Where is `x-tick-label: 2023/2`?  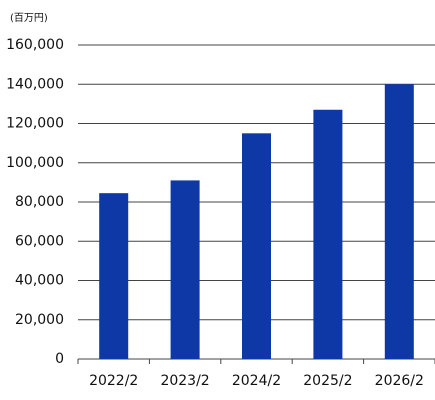 x-tick-label: 2023/2 is located at coordinates (184, 381).